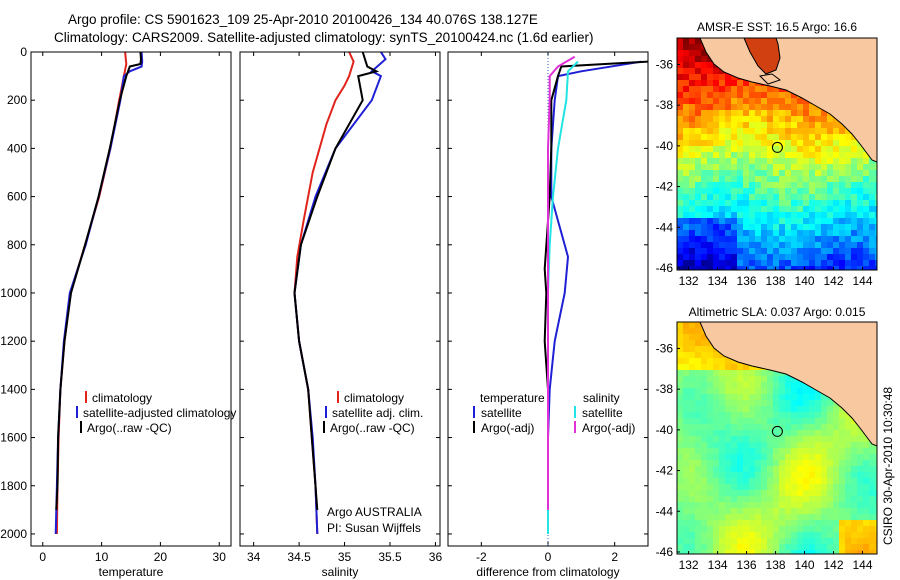 The image size is (900, 580). What do you see at coordinates (17, 197) in the screenshot?
I see `y-tick-label: 600` at bounding box center [17, 197].